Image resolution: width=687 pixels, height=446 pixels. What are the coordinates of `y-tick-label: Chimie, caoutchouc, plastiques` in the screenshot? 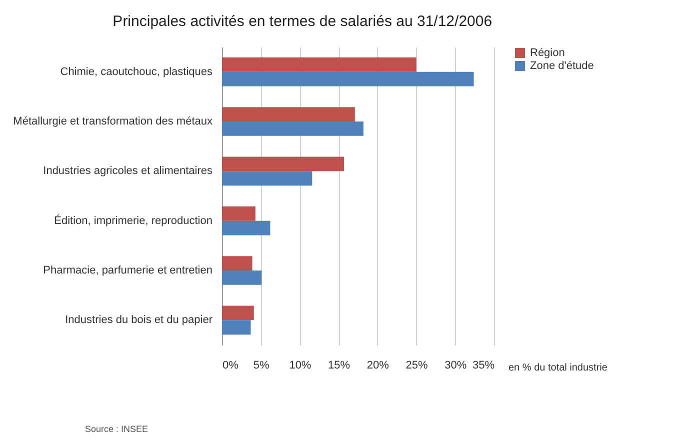 It's located at (136, 72).